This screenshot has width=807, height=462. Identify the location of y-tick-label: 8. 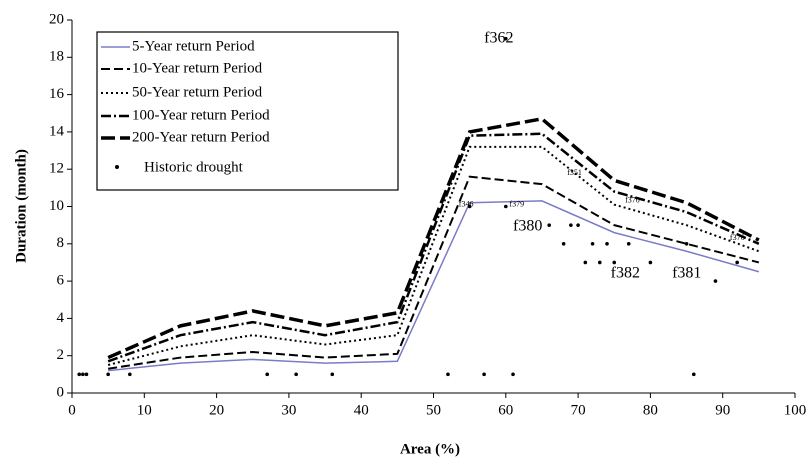
(61, 243).